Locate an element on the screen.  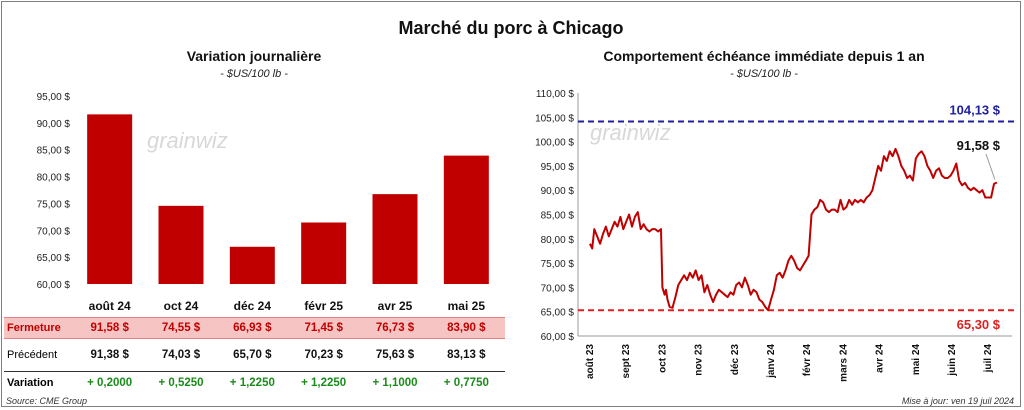
prev-row-label: Précédent is located at coordinates (32, 355).